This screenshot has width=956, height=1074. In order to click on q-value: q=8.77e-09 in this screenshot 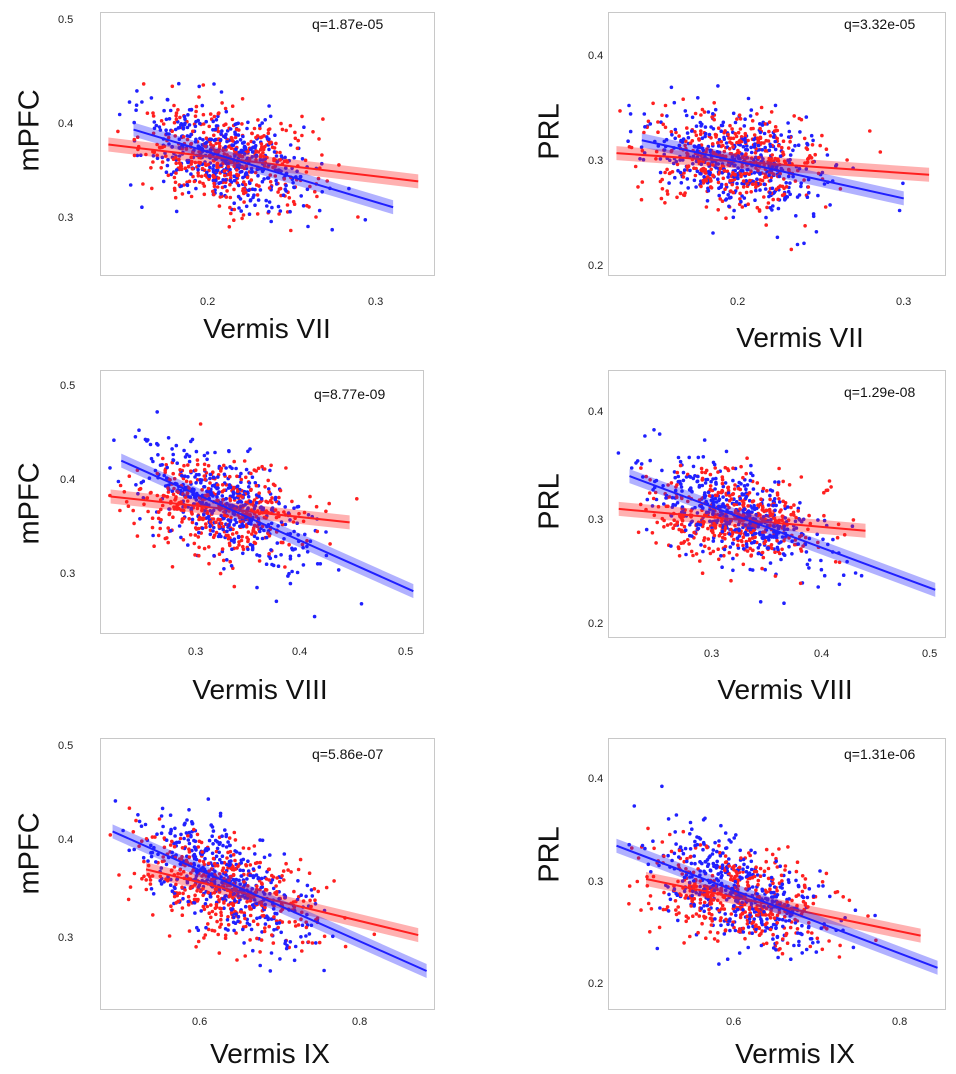, I will do `click(350, 394)`.